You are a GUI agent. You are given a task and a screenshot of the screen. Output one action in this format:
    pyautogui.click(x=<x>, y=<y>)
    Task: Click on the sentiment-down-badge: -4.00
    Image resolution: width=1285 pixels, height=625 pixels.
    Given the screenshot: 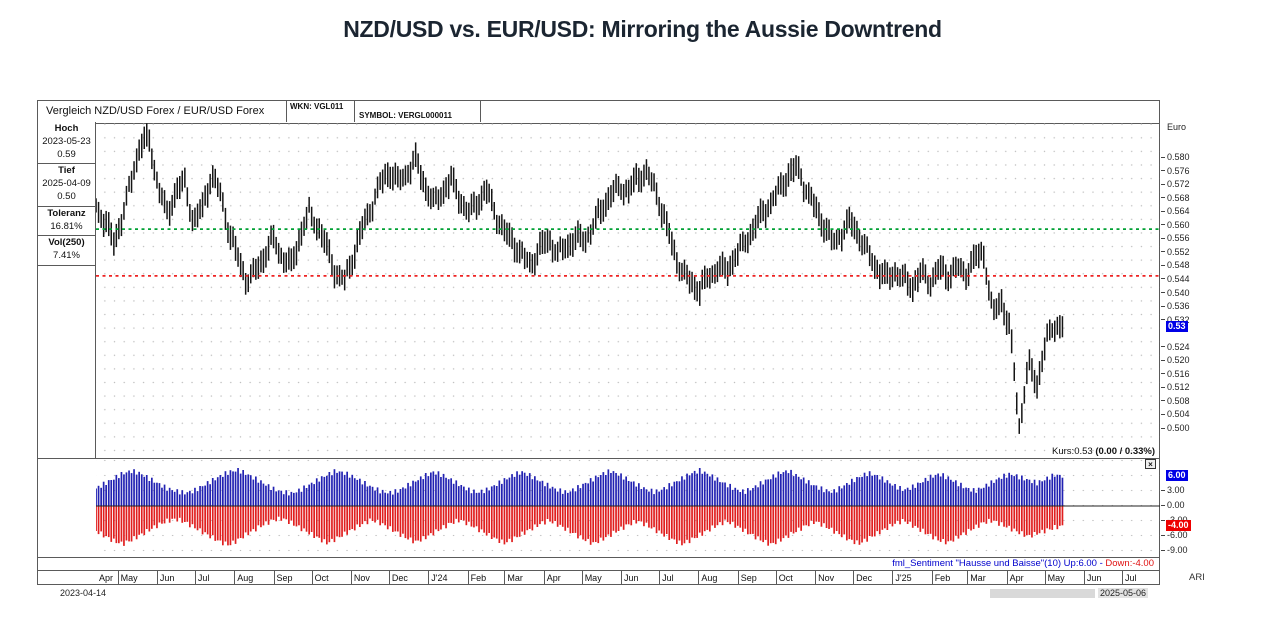 What is the action you would take?
    pyautogui.click(x=1178, y=525)
    